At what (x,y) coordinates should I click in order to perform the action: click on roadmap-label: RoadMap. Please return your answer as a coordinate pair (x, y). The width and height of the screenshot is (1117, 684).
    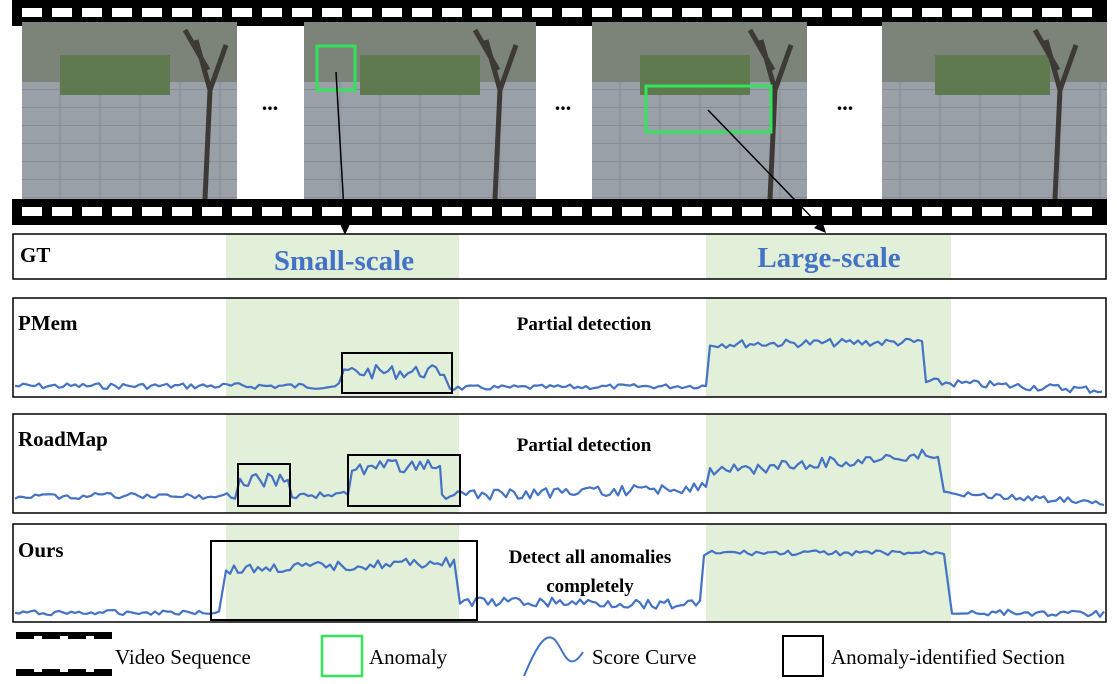
    Looking at the image, I should click on (63, 439).